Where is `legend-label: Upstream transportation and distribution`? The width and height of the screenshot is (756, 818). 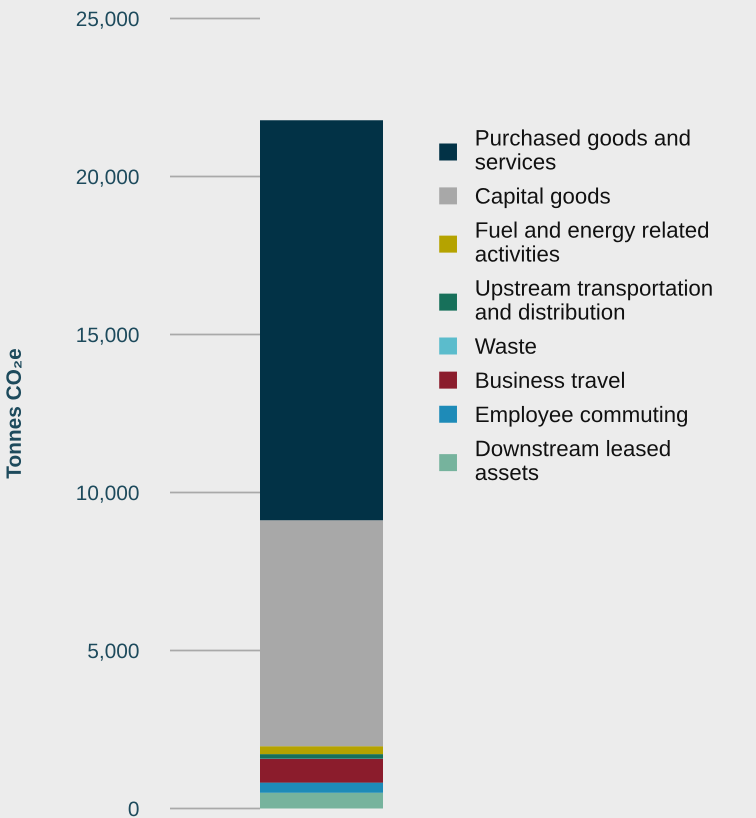 legend-label: Upstream transportation and distribution is located at coordinates (594, 299).